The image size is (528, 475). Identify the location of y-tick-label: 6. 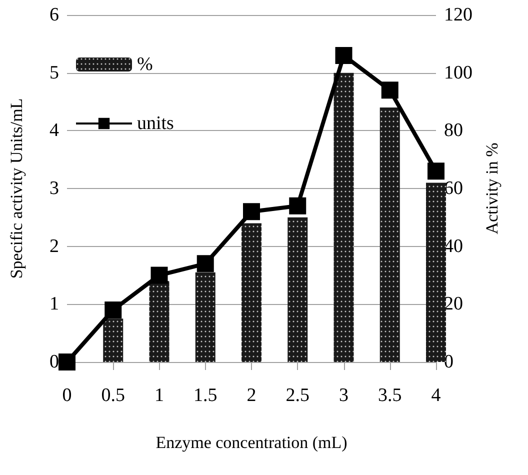
(54, 15).